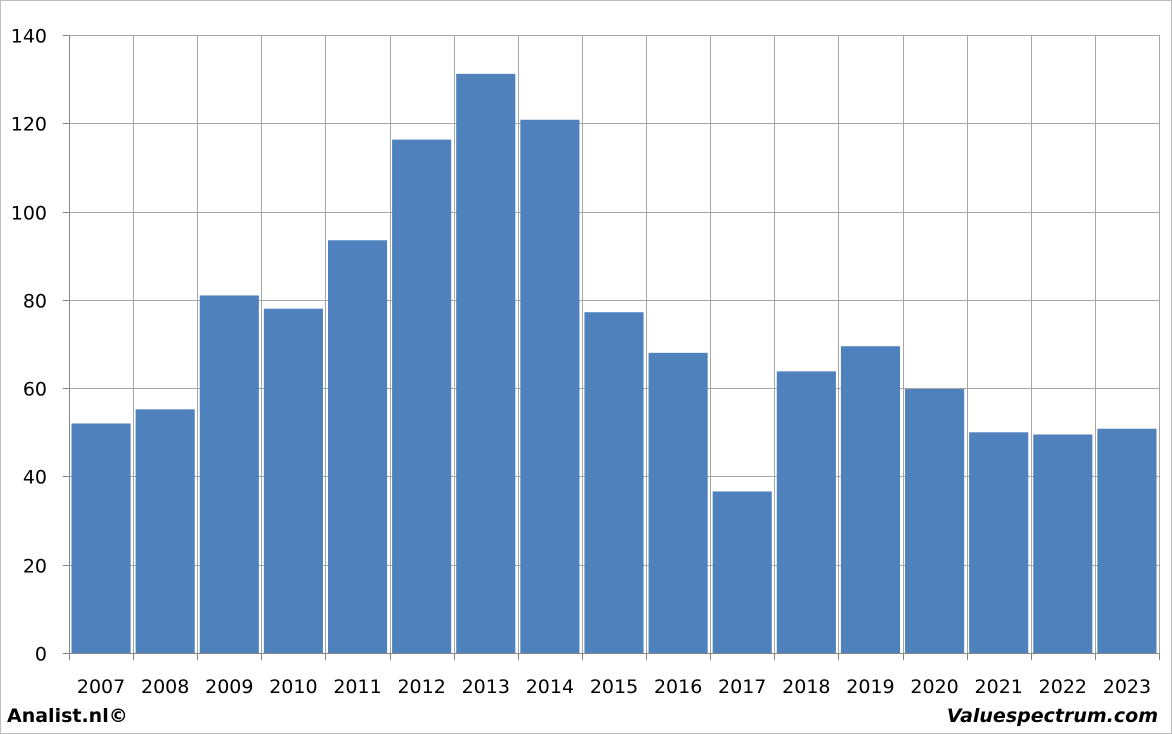  What do you see at coordinates (999, 542) in the screenshot?
I see `bar-2021` at bounding box center [999, 542].